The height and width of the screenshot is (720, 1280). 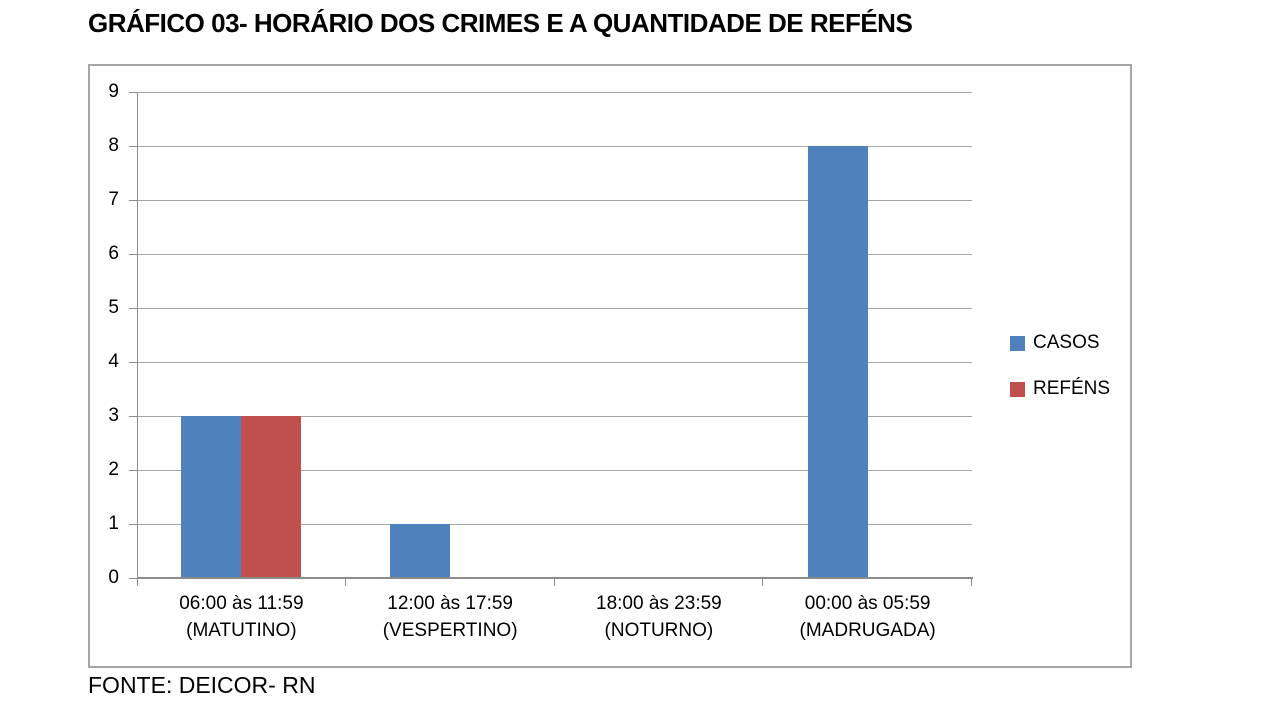 What do you see at coordinates (113, 91) in the screenshot?
I see `y-axis-label-9: 9` at bounding box center [113, 91].